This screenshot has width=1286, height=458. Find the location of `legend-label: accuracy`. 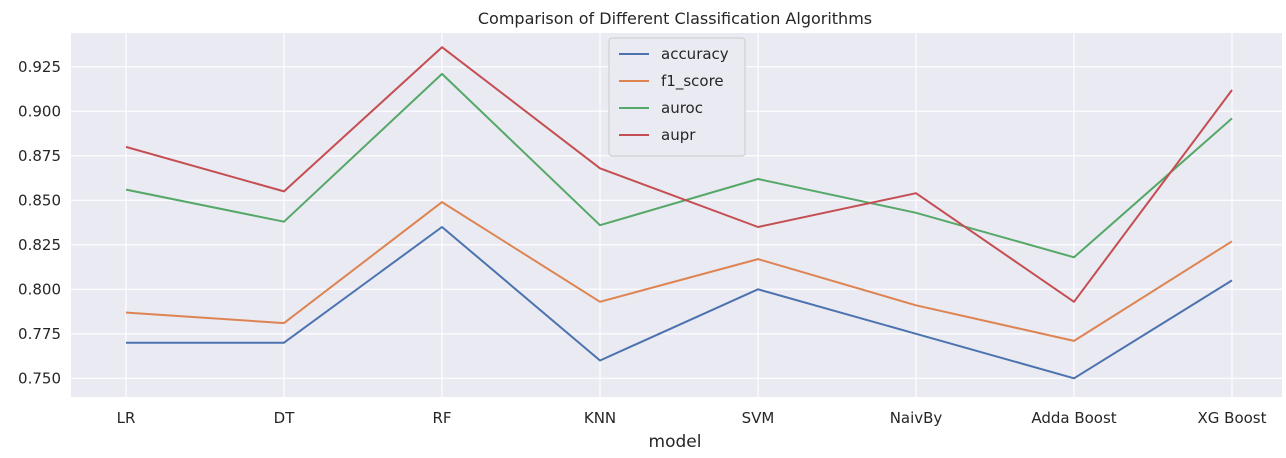

legend-label: accuracy is located at coordinates (695, 54).